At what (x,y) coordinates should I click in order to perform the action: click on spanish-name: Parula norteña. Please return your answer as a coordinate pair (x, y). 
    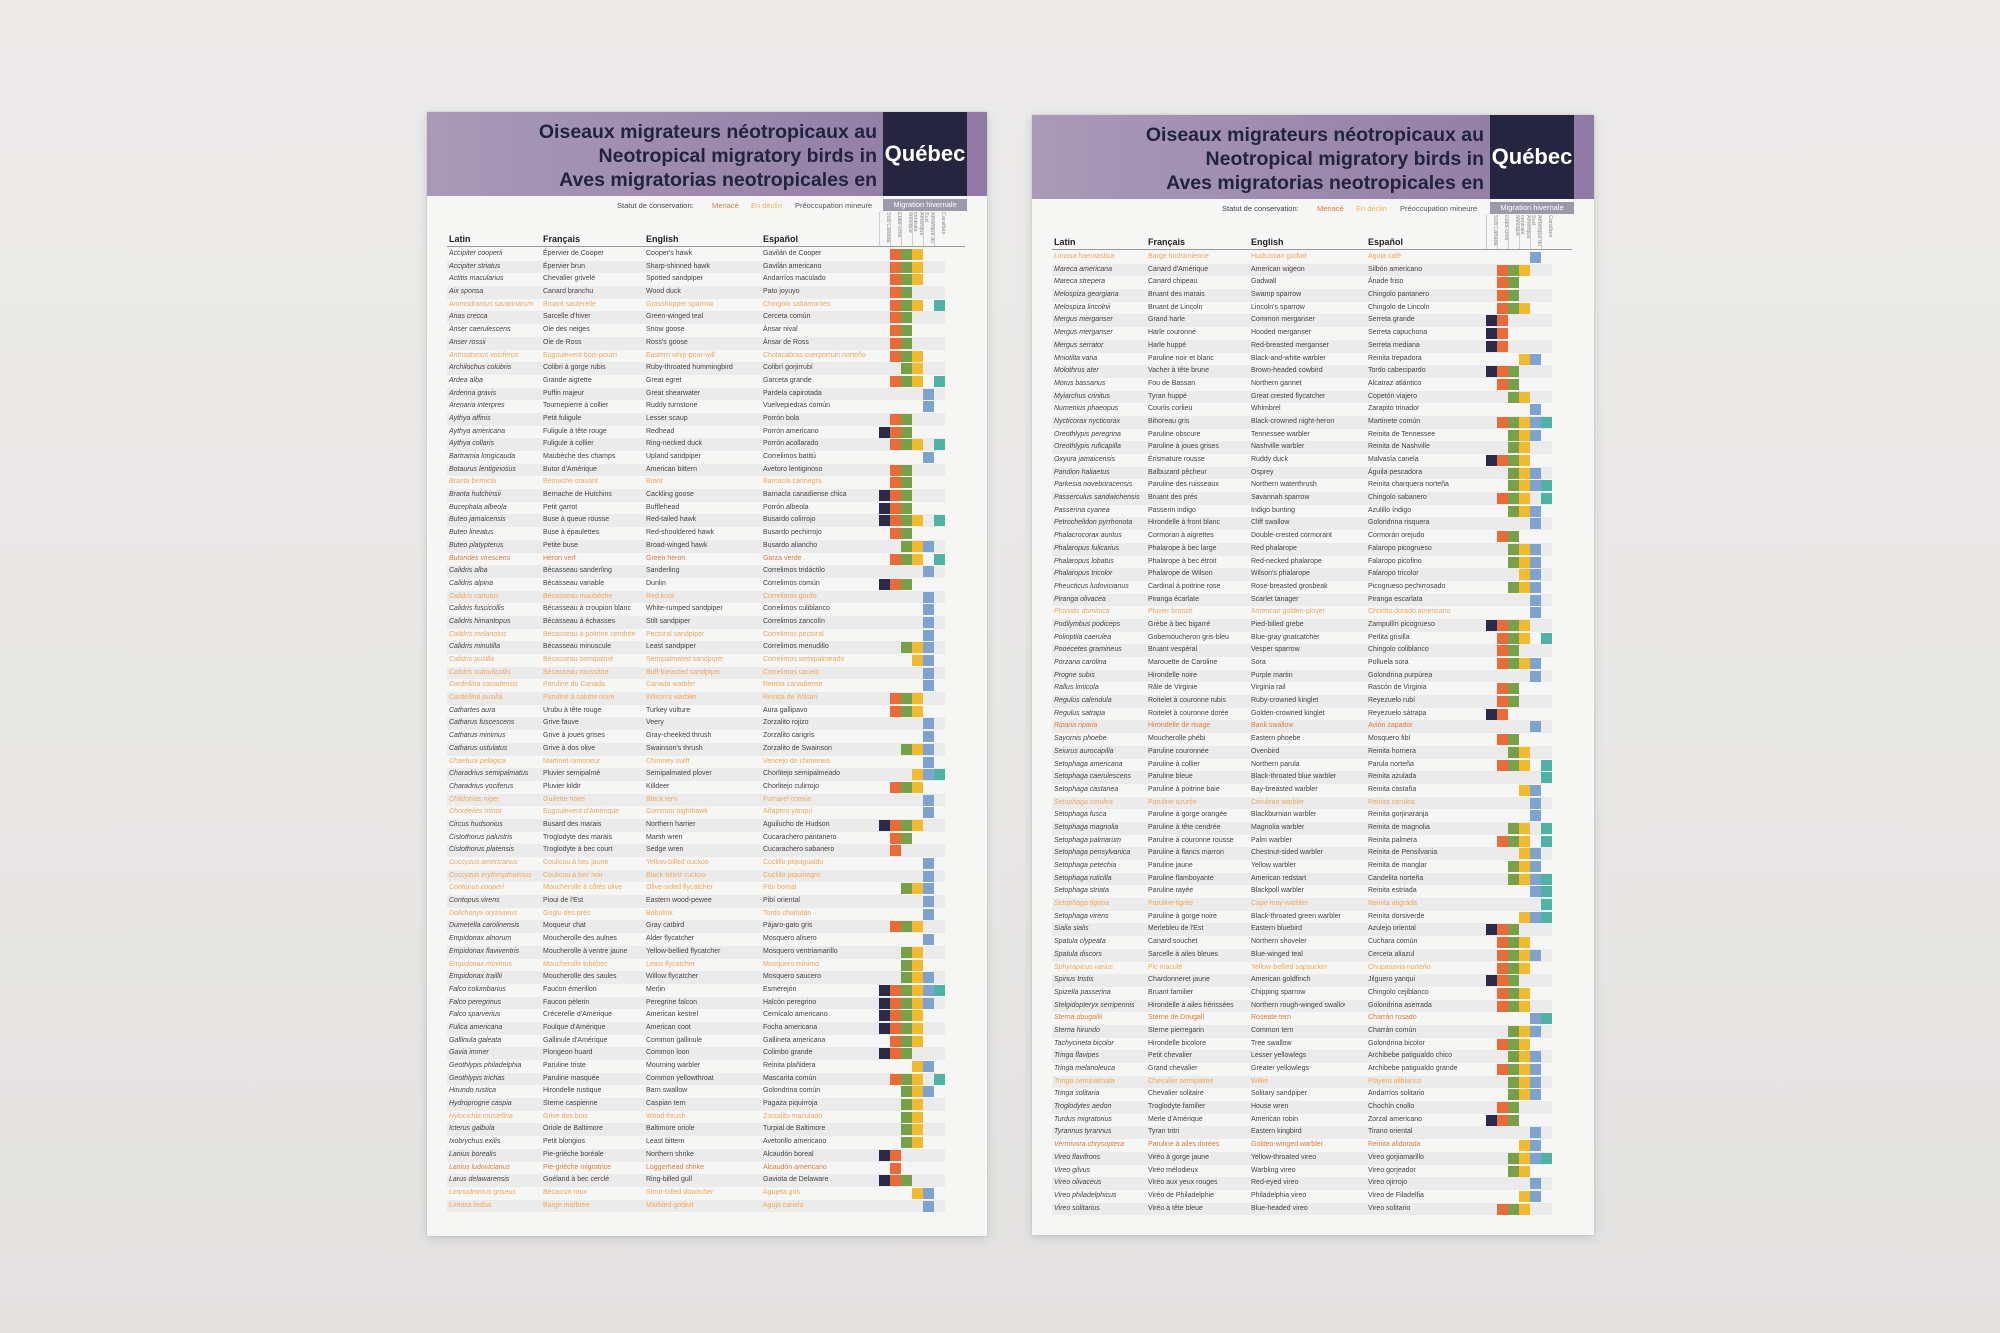
    Looking at the image, I should click on (1391, 764).